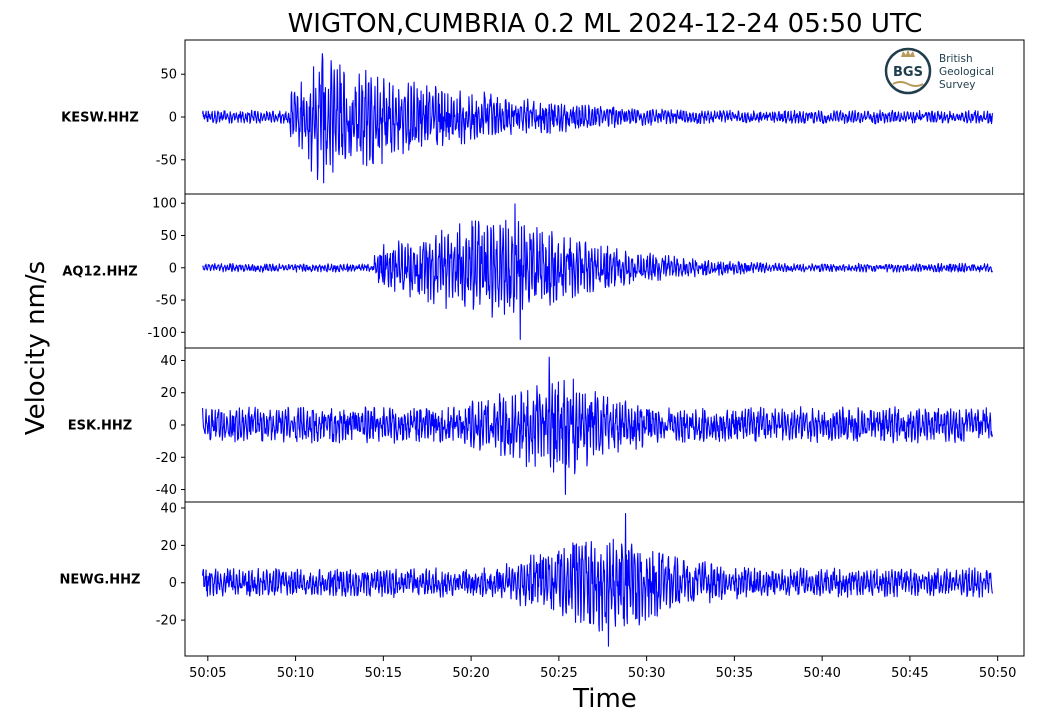 The image size is (1046, 723). I want to click on x-tick-label: 50:15, so click(383, 673).